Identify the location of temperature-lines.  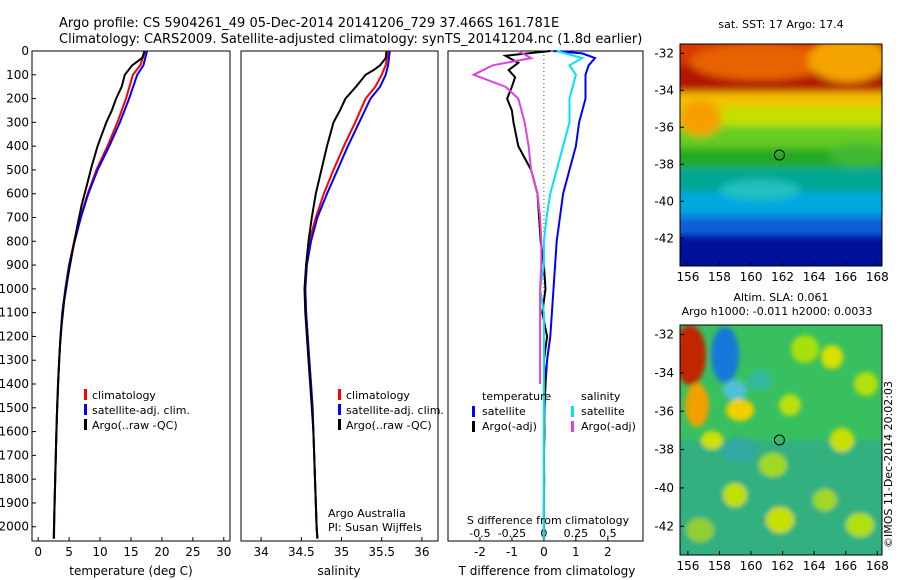
(100, 294).